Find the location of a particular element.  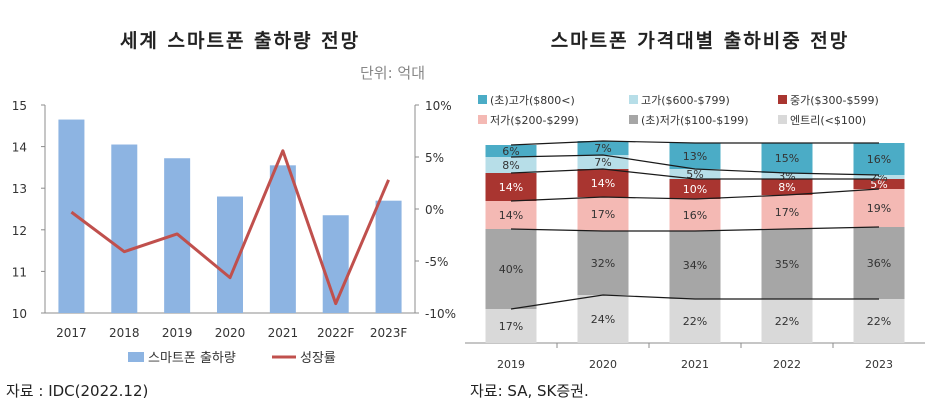

legend-label-ultra_low: (초)저가($100-$199) is located at coordinates (694, 120).